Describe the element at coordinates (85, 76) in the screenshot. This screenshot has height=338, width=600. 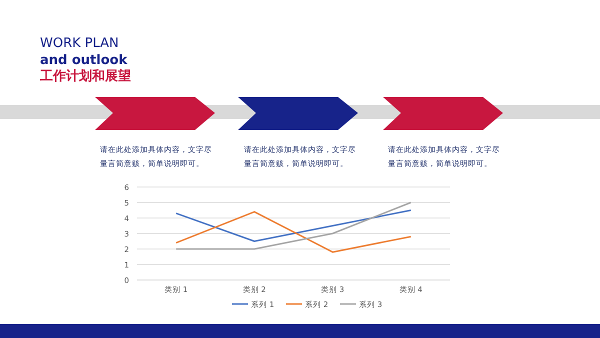
I see `chart-title: 工作计划和展望` at that location.